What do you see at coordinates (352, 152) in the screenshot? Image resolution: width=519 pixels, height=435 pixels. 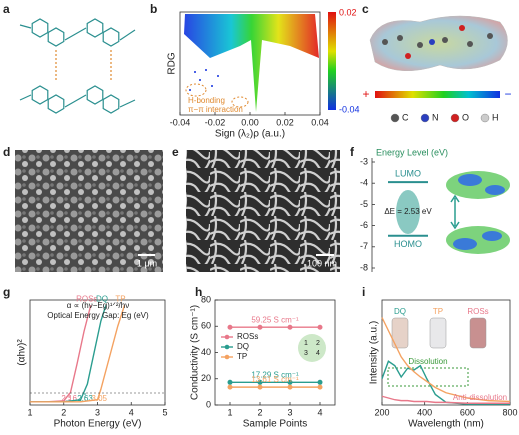 I see `panel-label: f` at bounding box center [352, 152].